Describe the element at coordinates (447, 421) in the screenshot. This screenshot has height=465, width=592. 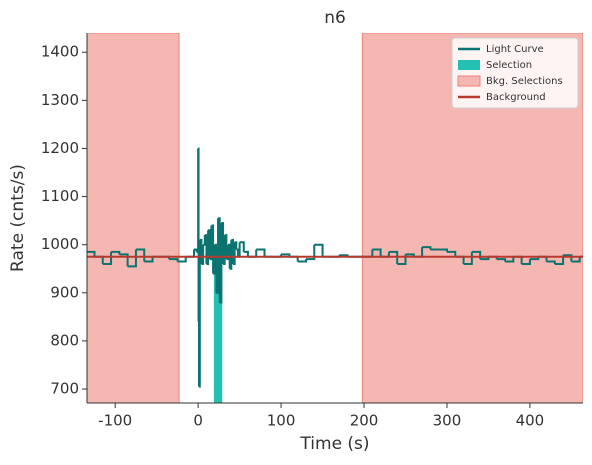
I see `x-tick-label: 300` at that location.